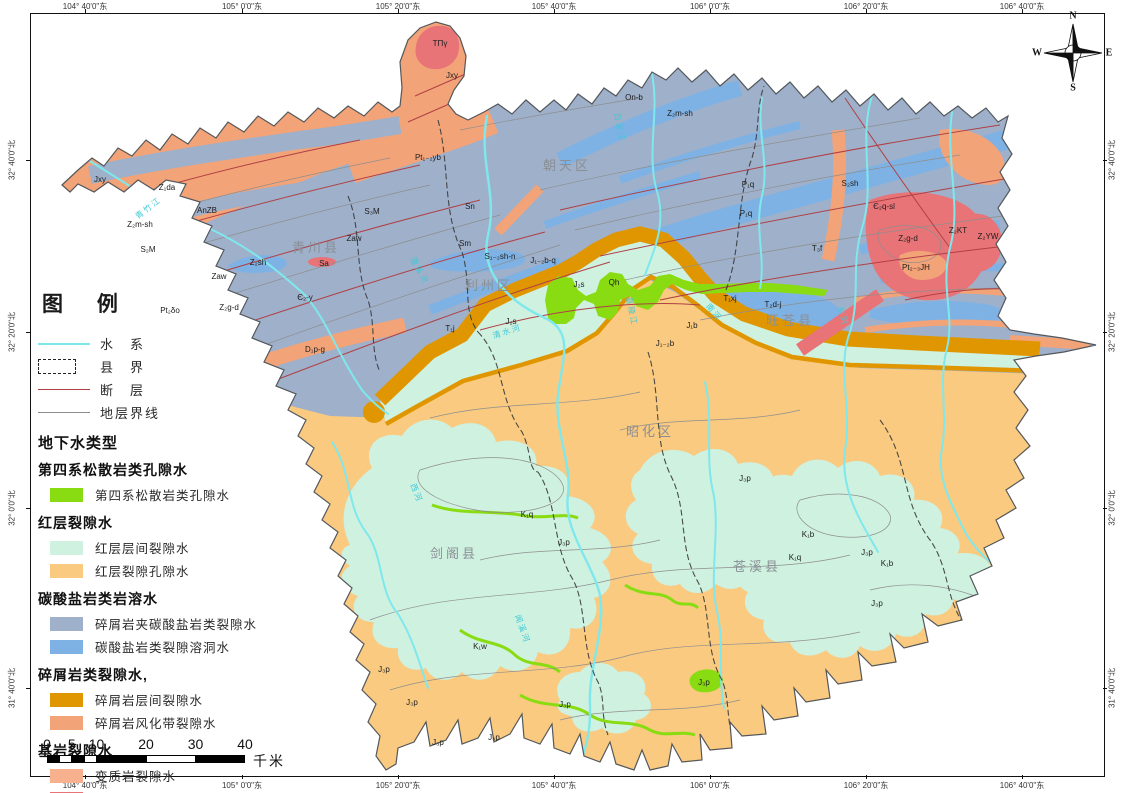 Image resolution: width=1121 pixels, height=793 pixels. Describe the element at coordinates (85, 6) in the screenshot. I see `graticule-label-top: 104° 40'0"东` at that location.